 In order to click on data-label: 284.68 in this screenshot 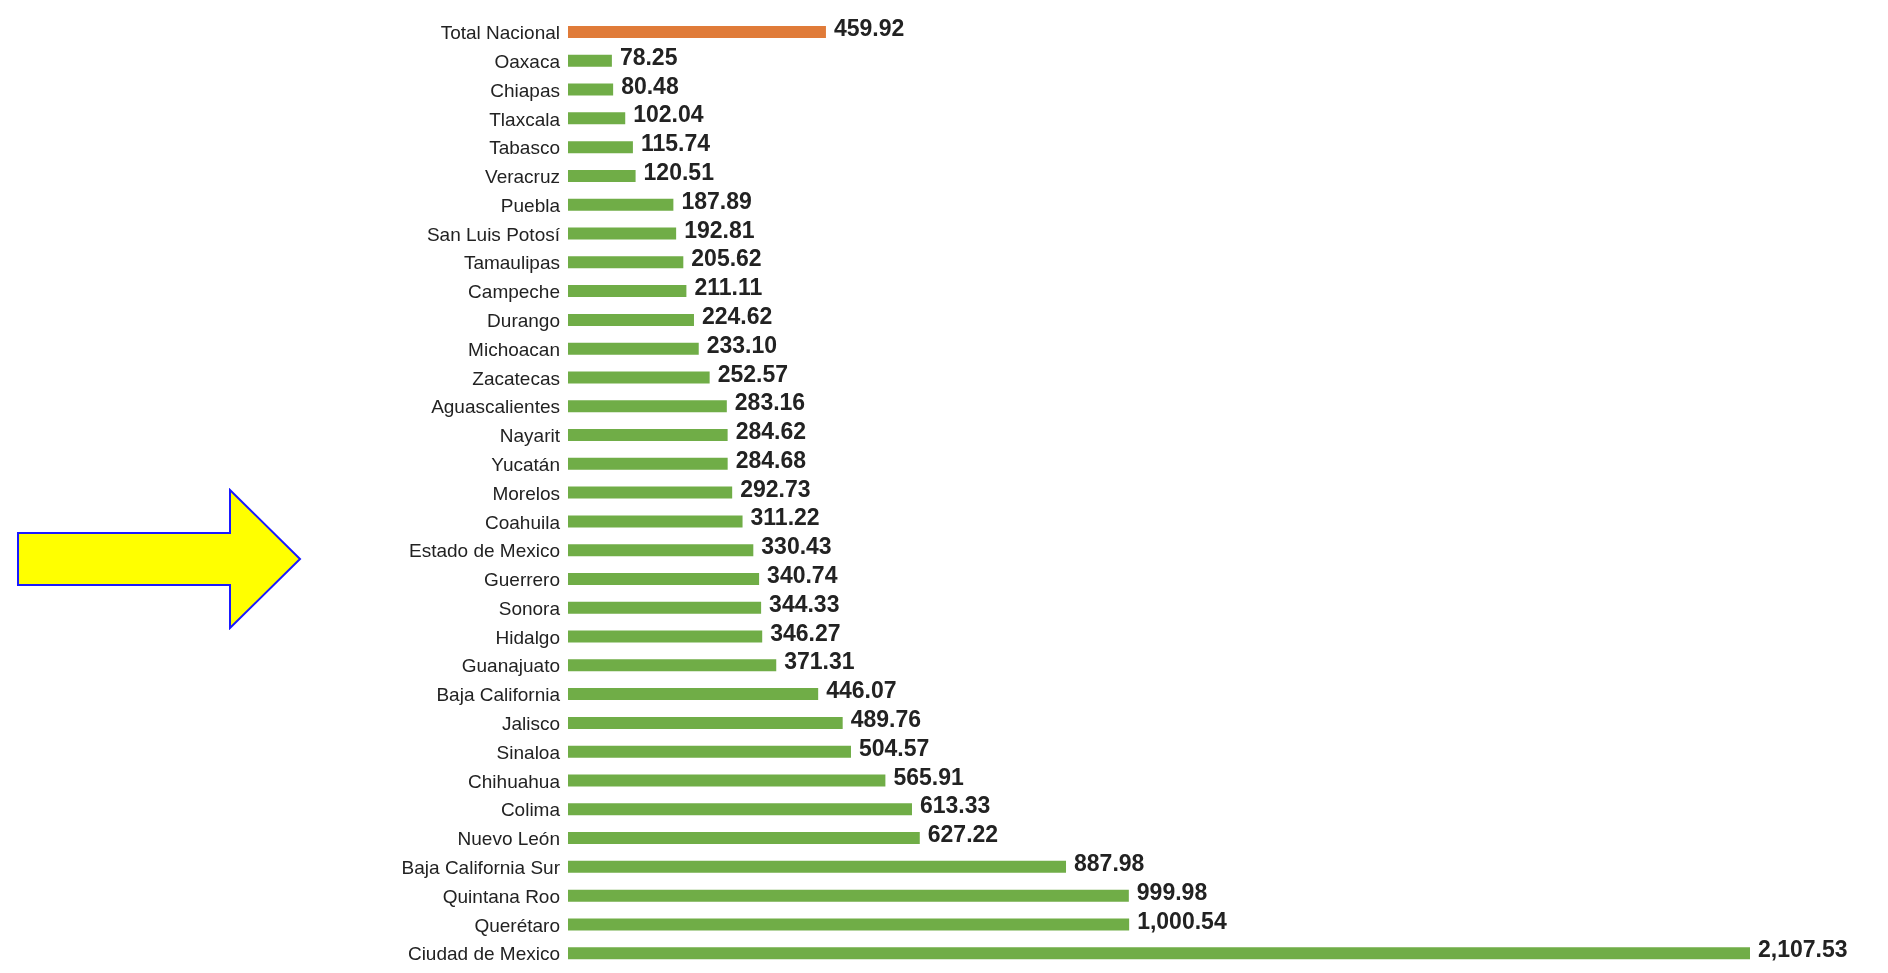, I will do `click(771, 459)`.